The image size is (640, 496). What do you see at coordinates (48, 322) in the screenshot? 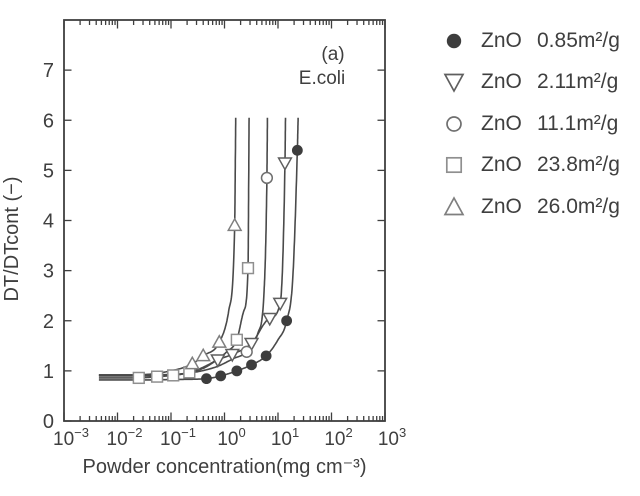
I see `y-tick-label: 2` at bounding box center [48, 322].